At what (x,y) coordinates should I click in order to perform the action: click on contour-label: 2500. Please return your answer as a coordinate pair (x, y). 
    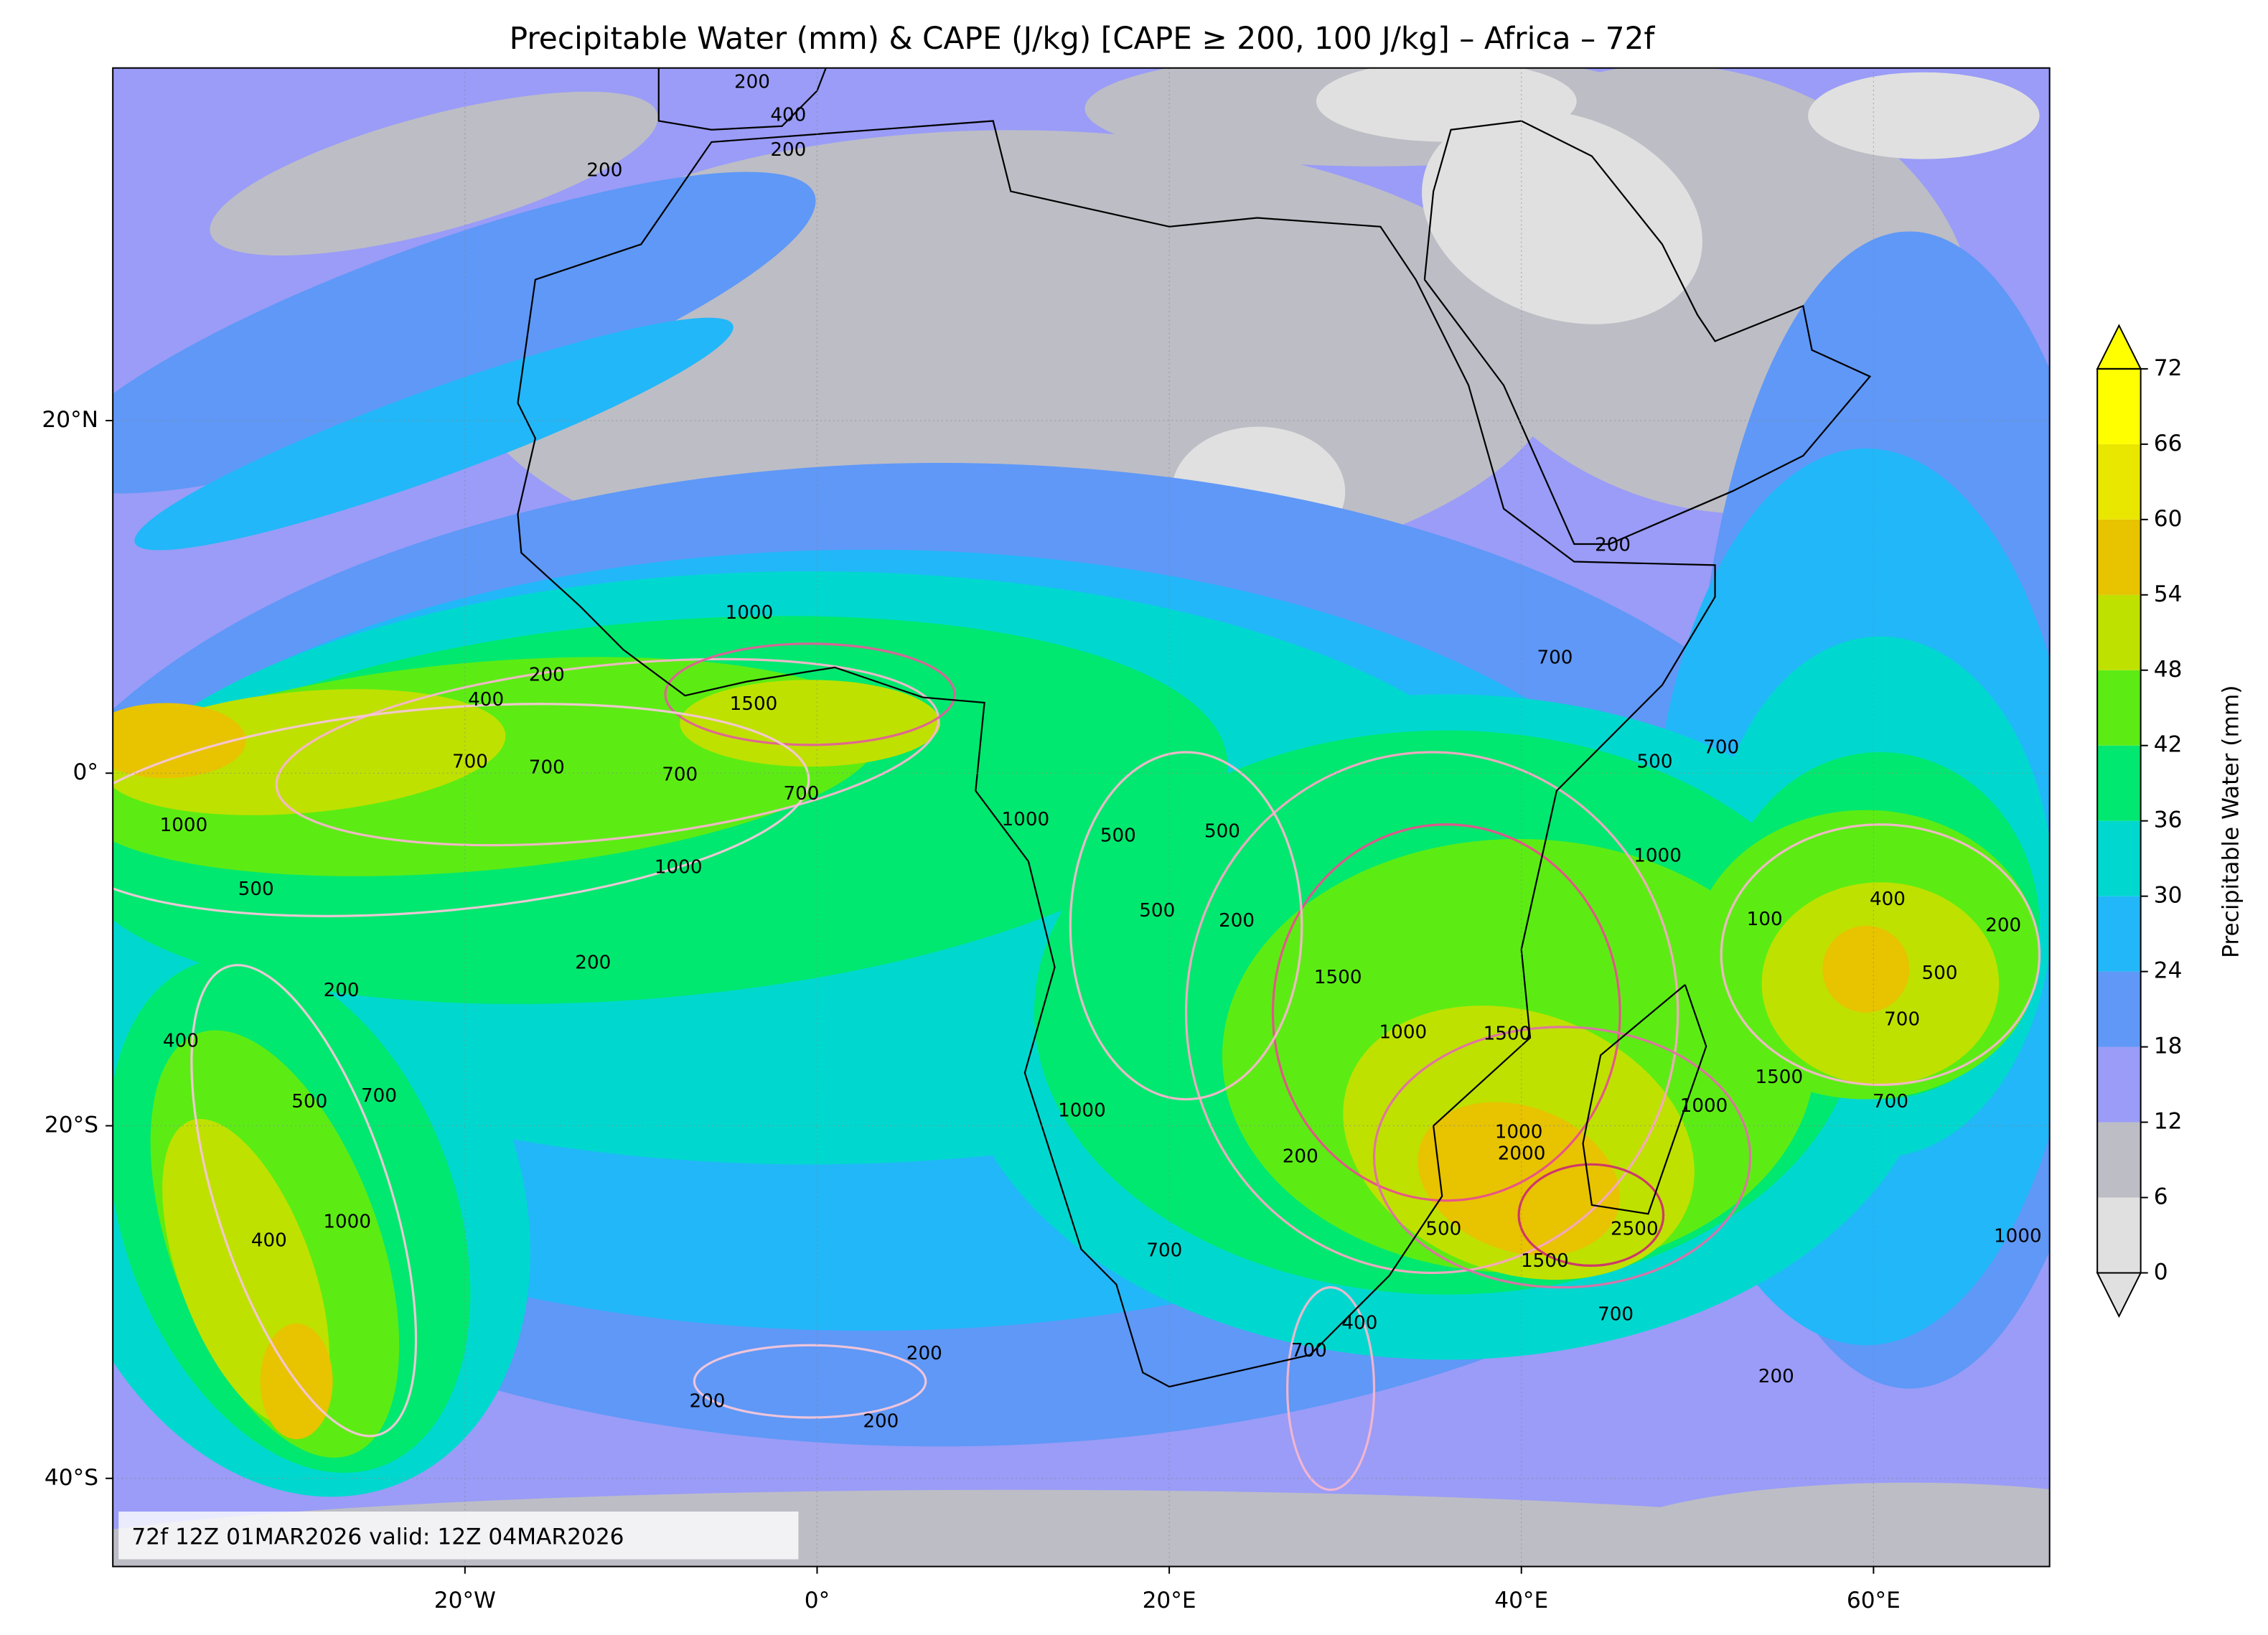
    Looking at the image, I should click on (1635, 1229).